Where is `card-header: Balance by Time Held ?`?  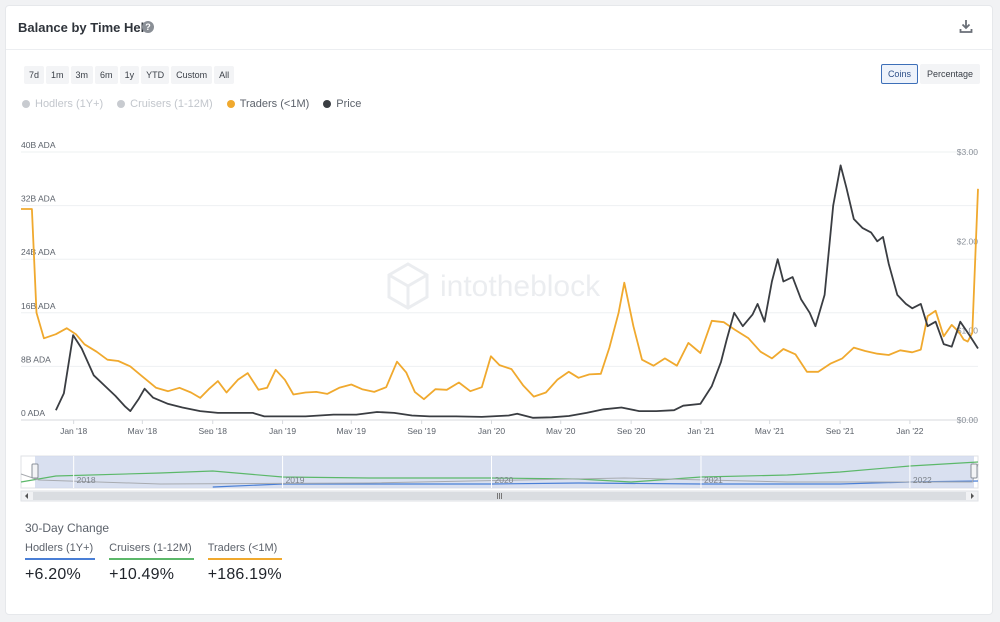
card-header: Balance by Time Held ? is located at coordinates (499, 28).